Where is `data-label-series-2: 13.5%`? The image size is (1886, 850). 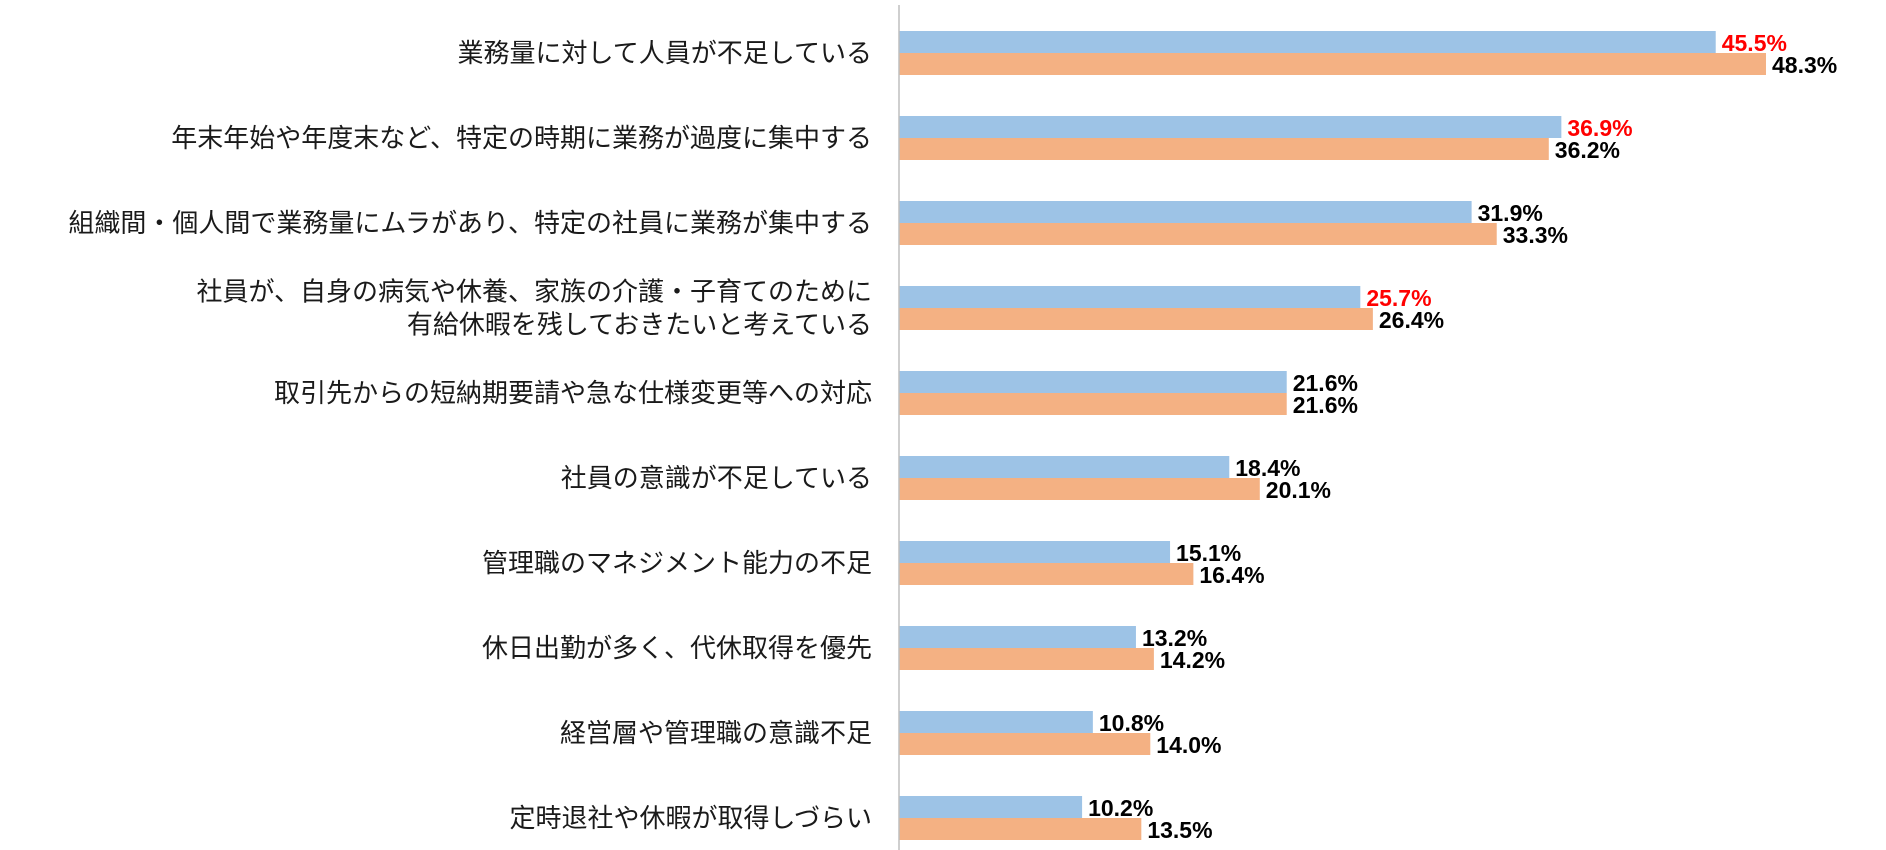 data-label-series-2: 13.5% is located at coordinates (1179, 830).